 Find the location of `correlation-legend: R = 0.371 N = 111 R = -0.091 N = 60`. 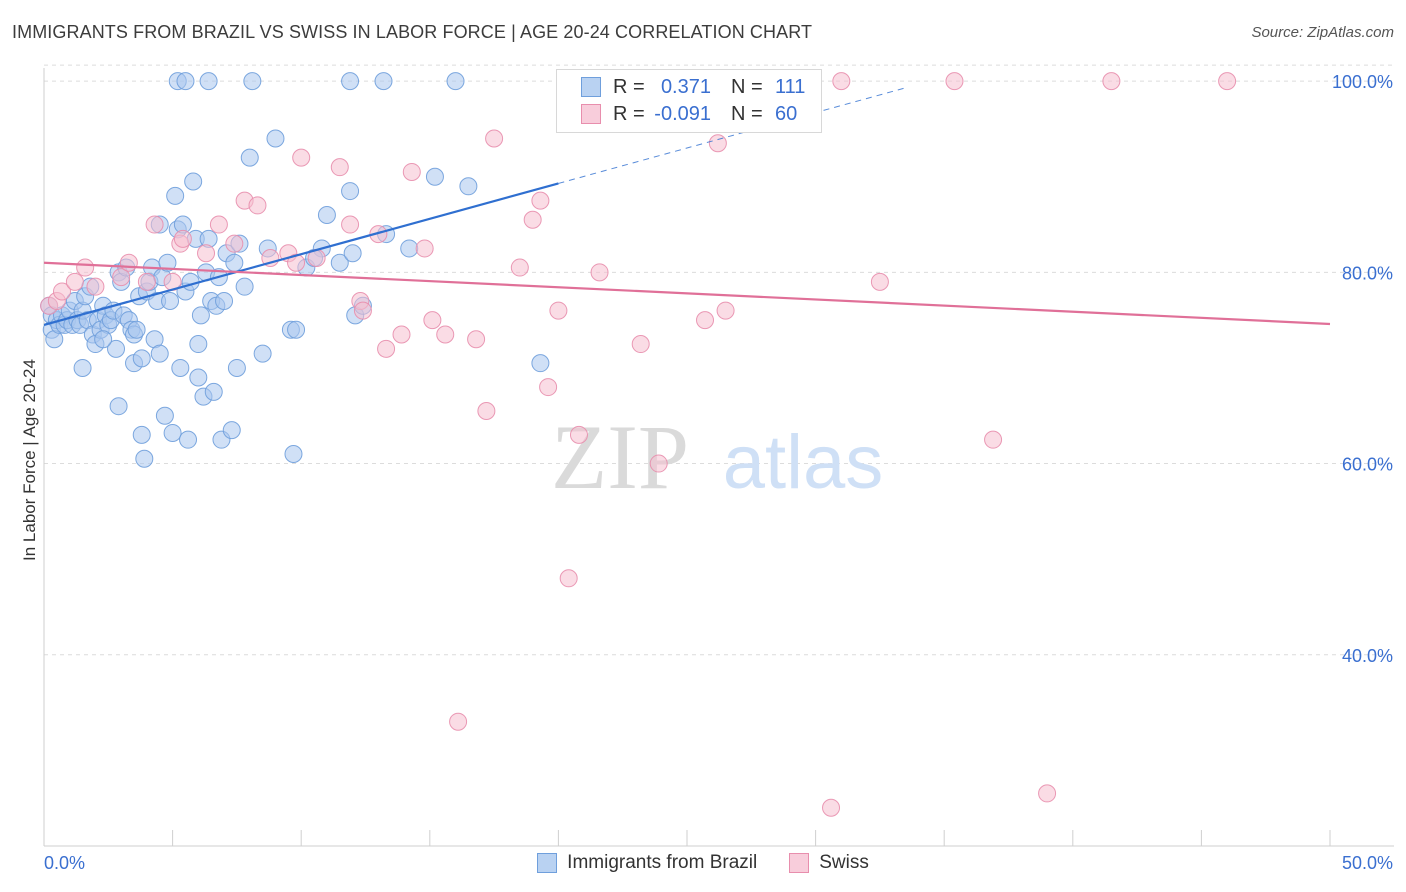

correlation-legend: R = 0.371 N = 111 R = -0.091 N = 60 is located at coordinates (689, 101).